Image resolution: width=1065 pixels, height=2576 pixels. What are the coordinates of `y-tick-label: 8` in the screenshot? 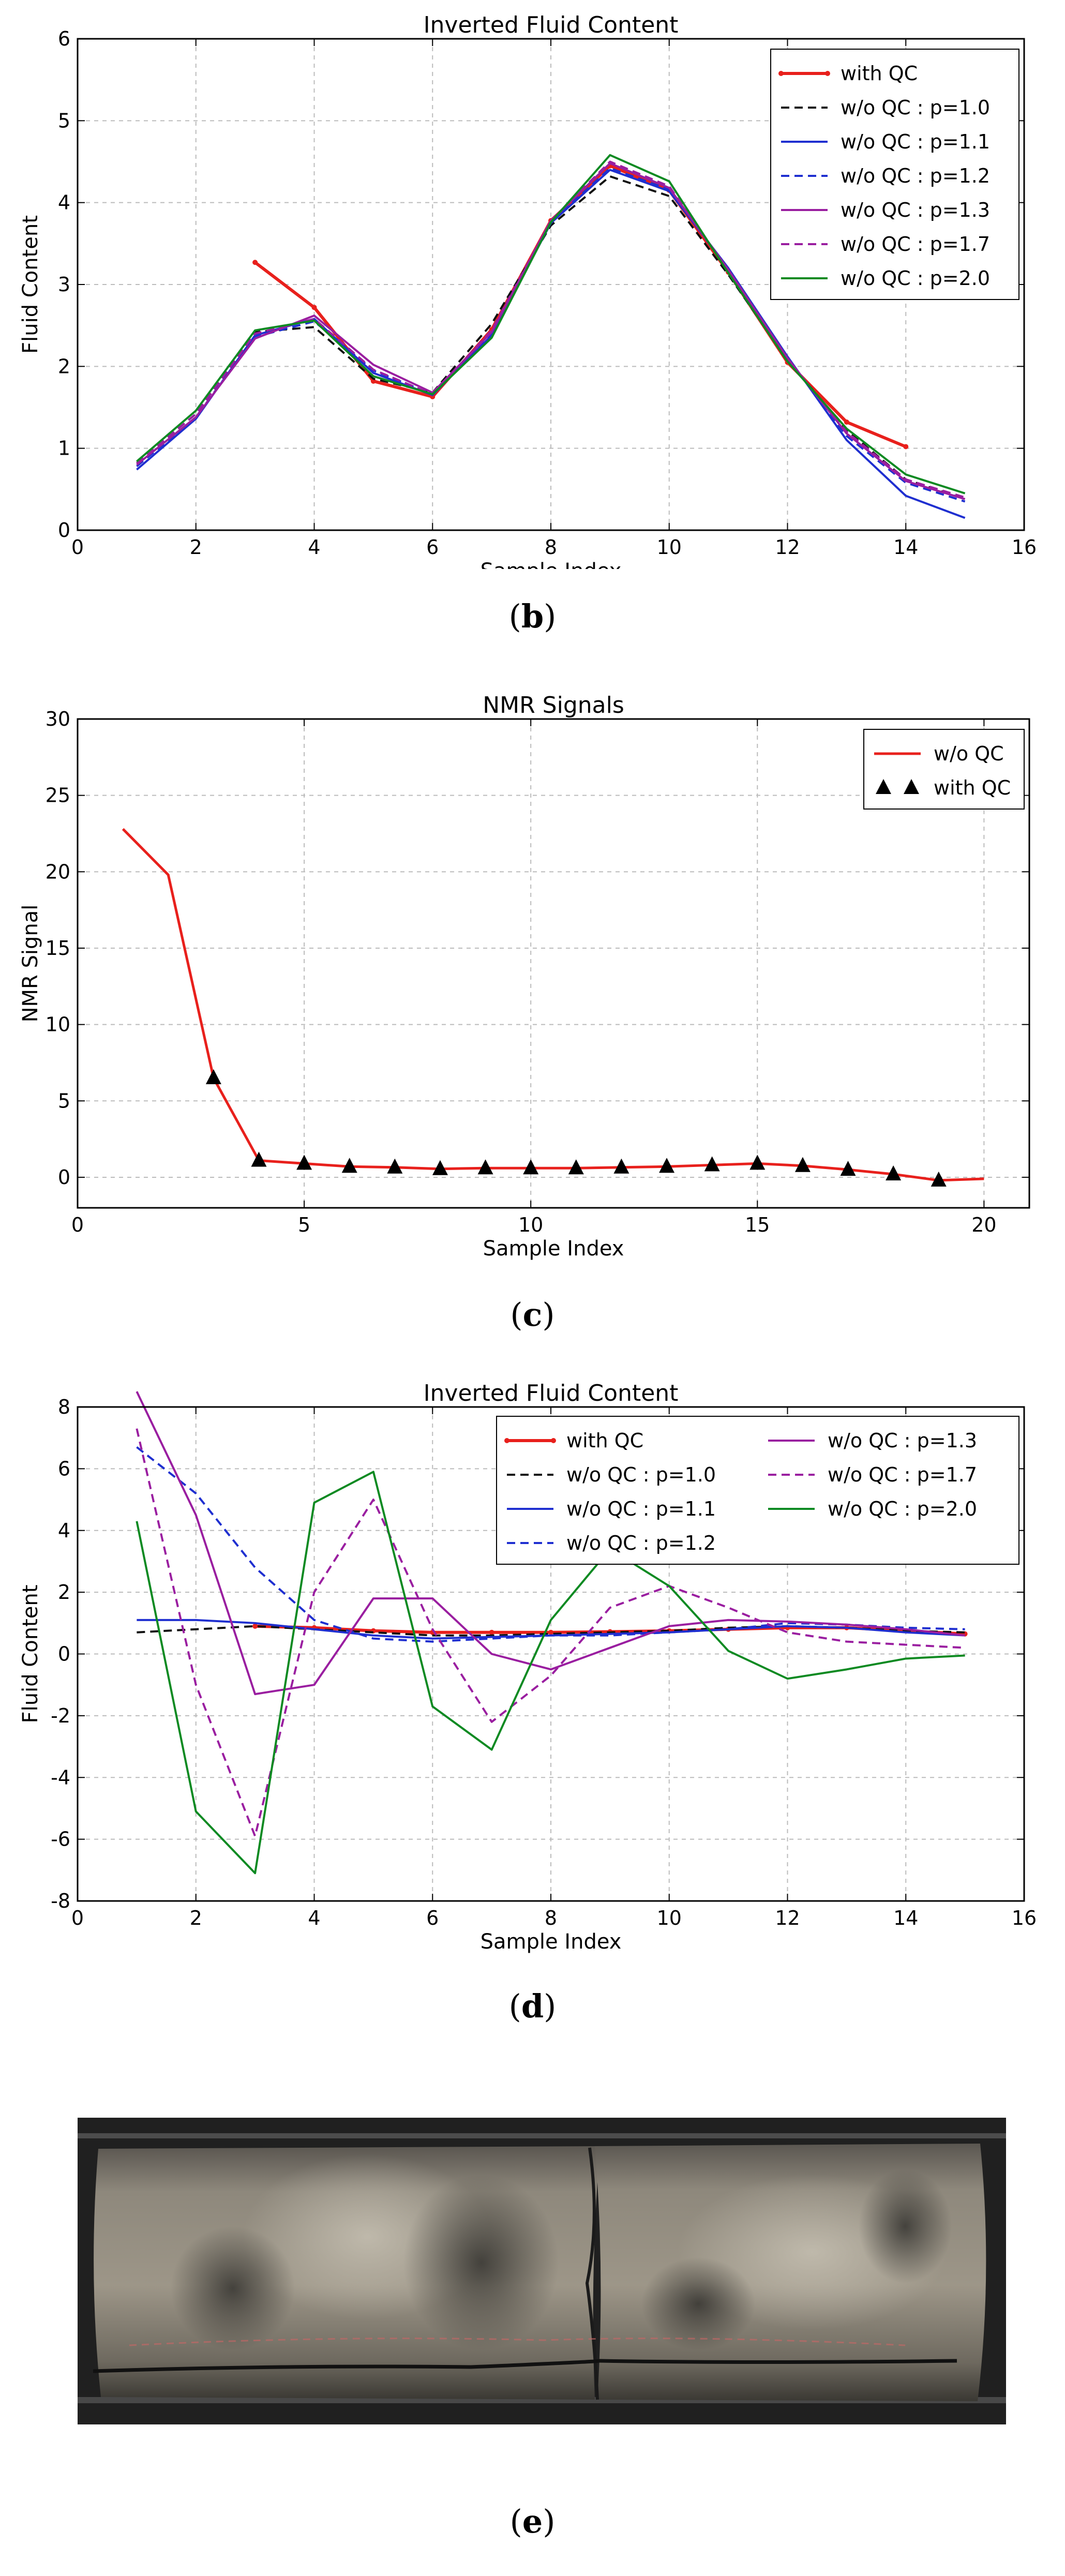 It's located at (64, 1407).